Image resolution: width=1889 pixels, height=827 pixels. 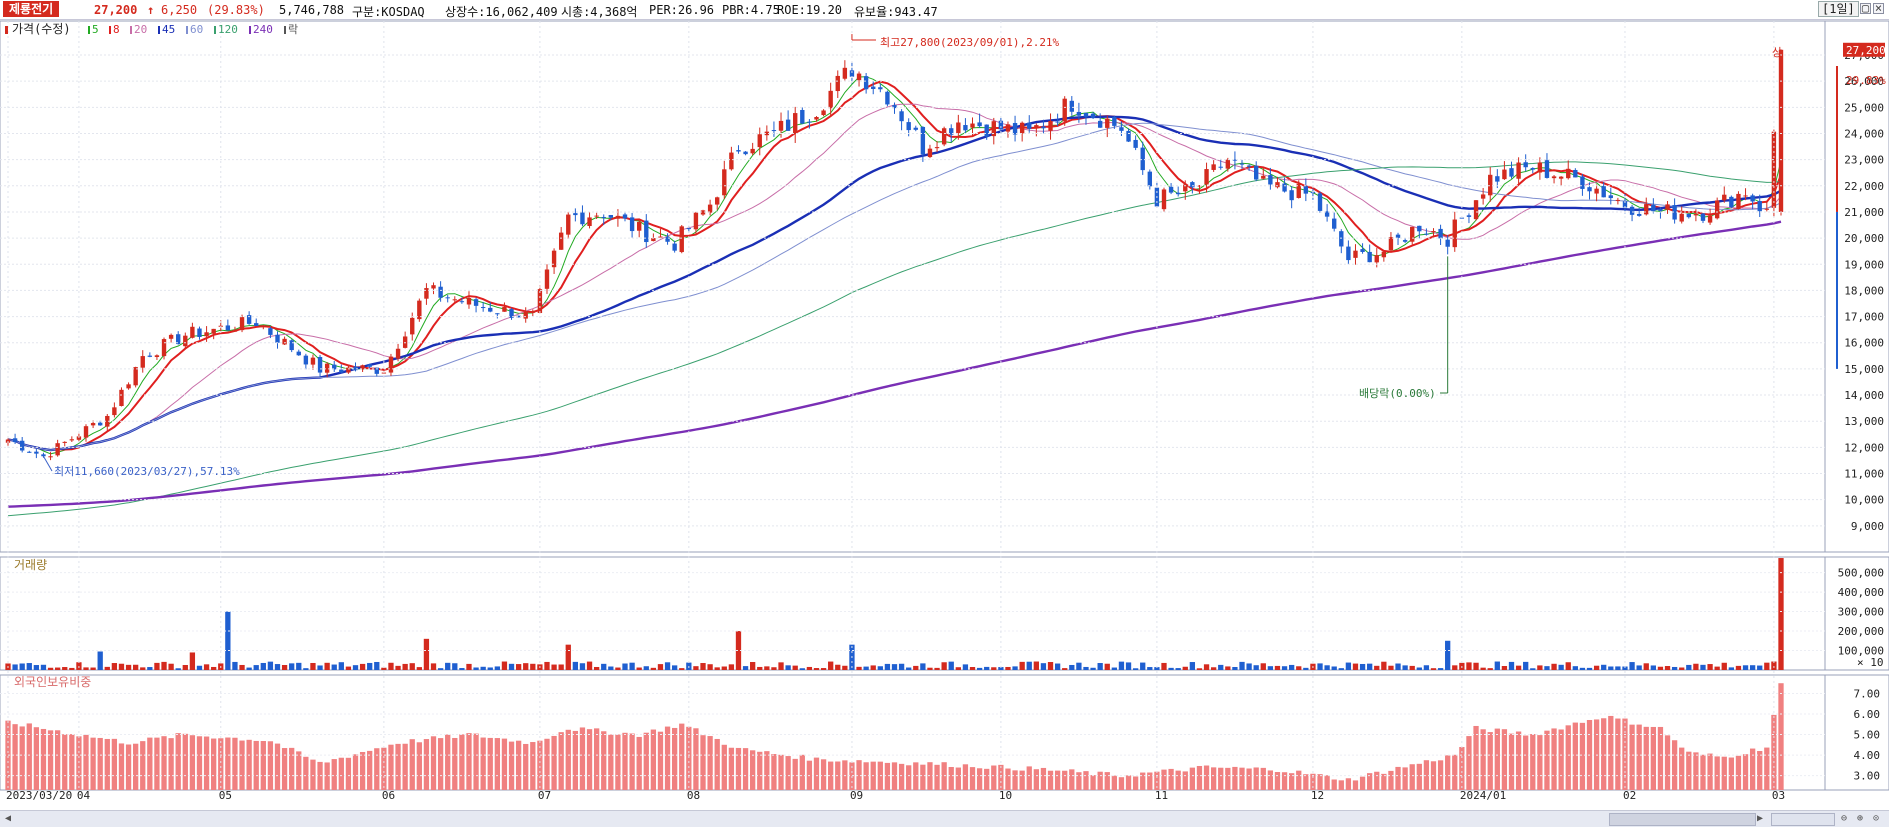 I want to click on zoom-out-icon: ⊖, so click(x=1844, y=818).